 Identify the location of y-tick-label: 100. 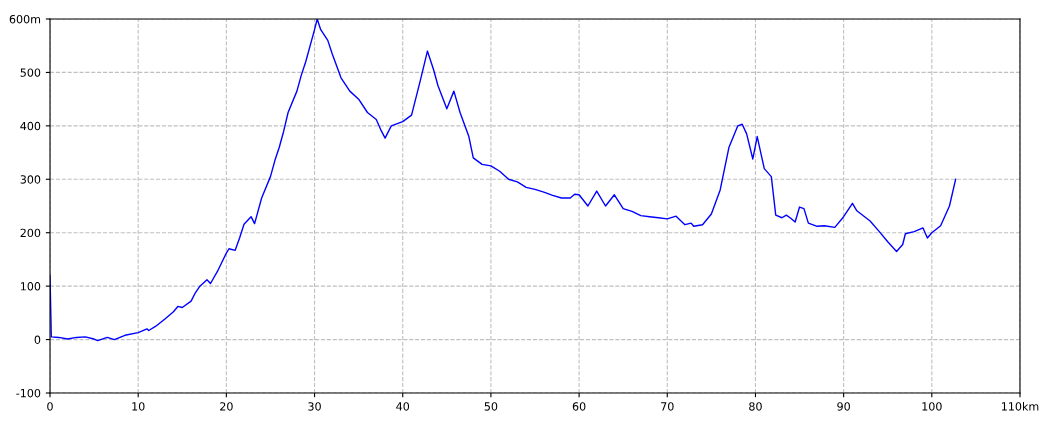
(30, 286).